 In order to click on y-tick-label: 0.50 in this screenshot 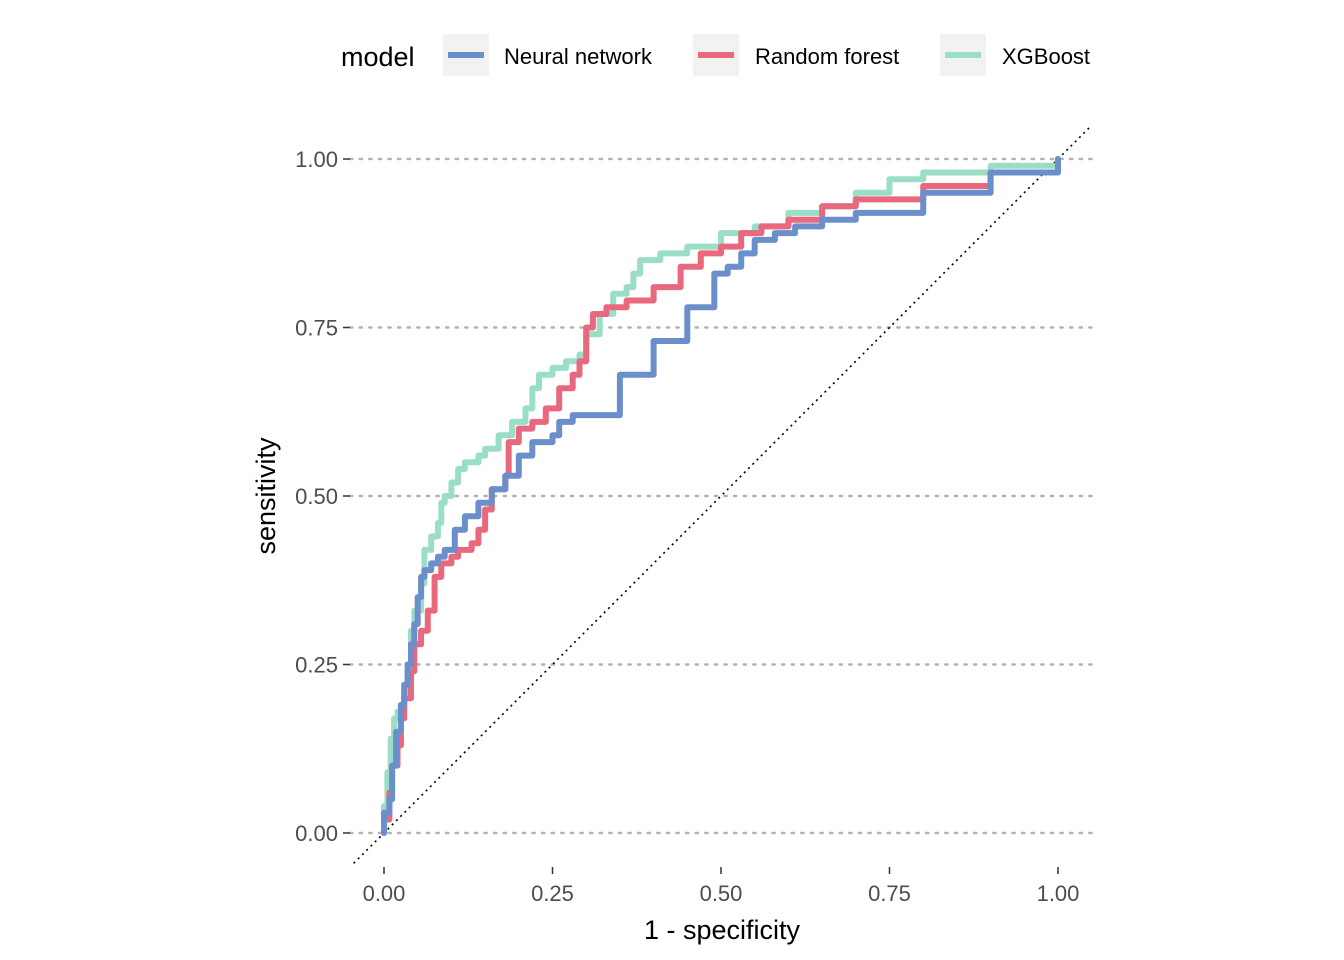, I will do `click(316, 496)`.